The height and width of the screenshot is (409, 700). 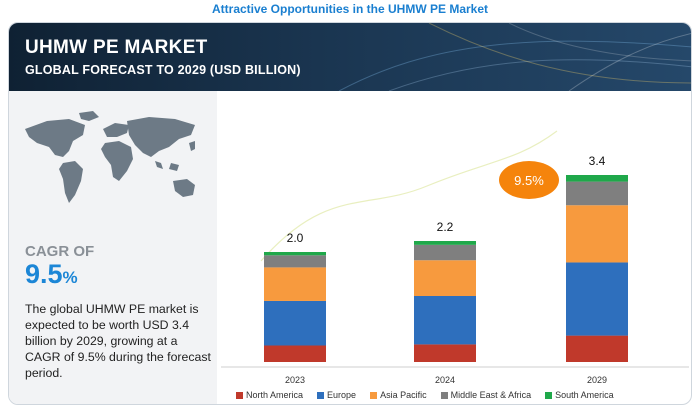 What do you see at coordinates (445, 227) in the screenshot?
I see `bar-total-label: 2.2` at bounding box center [445, 227].